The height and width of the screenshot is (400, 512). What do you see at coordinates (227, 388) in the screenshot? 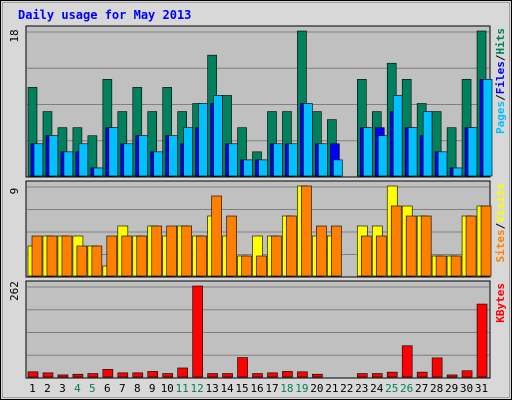
I see `x-tick-label: 14` at bounding box center [227, 388].